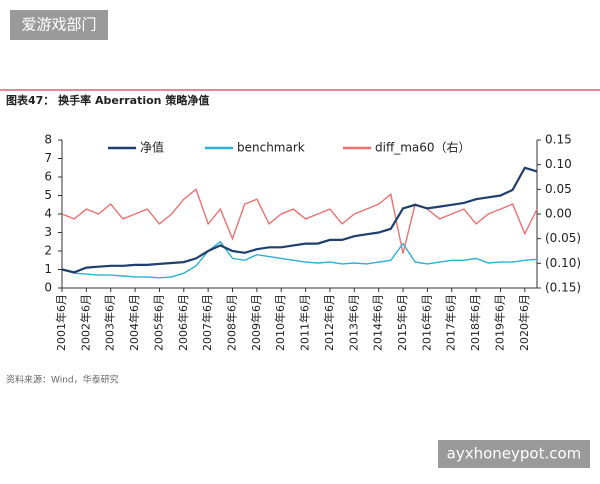 The image size is (600, 484). Describe the element at coordinates (48, 195) in the screenshot. I see `y-tick-label: 5` at that location.